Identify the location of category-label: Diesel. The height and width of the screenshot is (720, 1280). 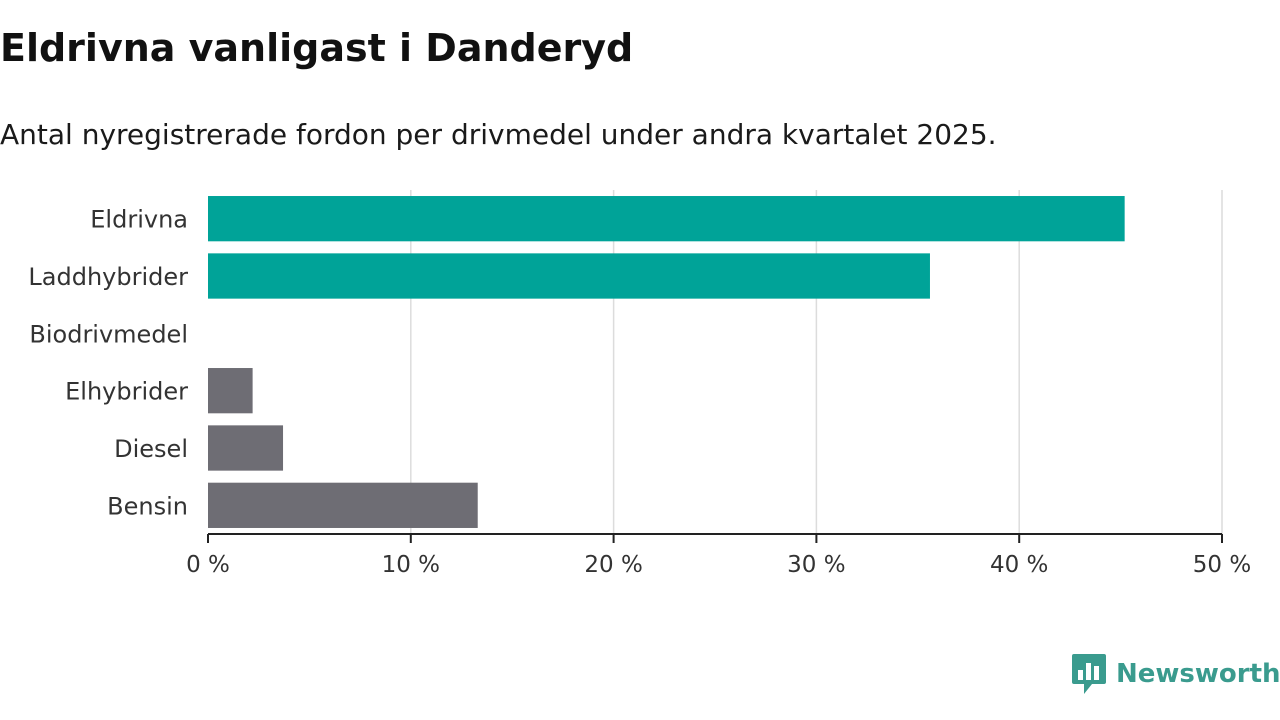
(151, 449).